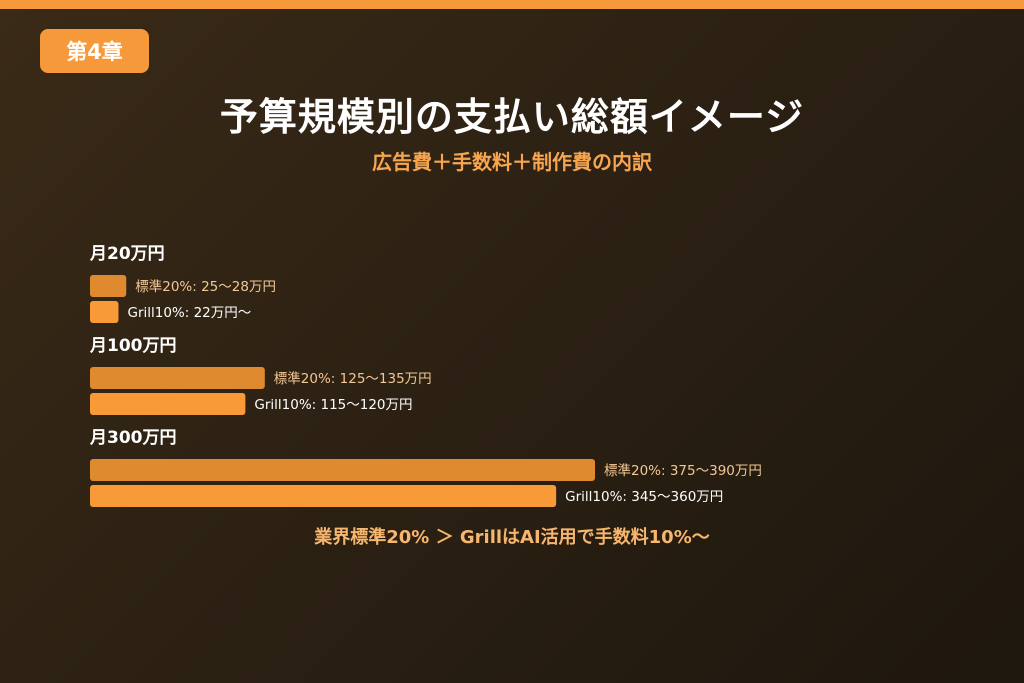  Describe the element at coordinates (512, 162) in the screenshot. I see `page-subtitle: 広告費＋手数料＋制作費の内訳` at that location.